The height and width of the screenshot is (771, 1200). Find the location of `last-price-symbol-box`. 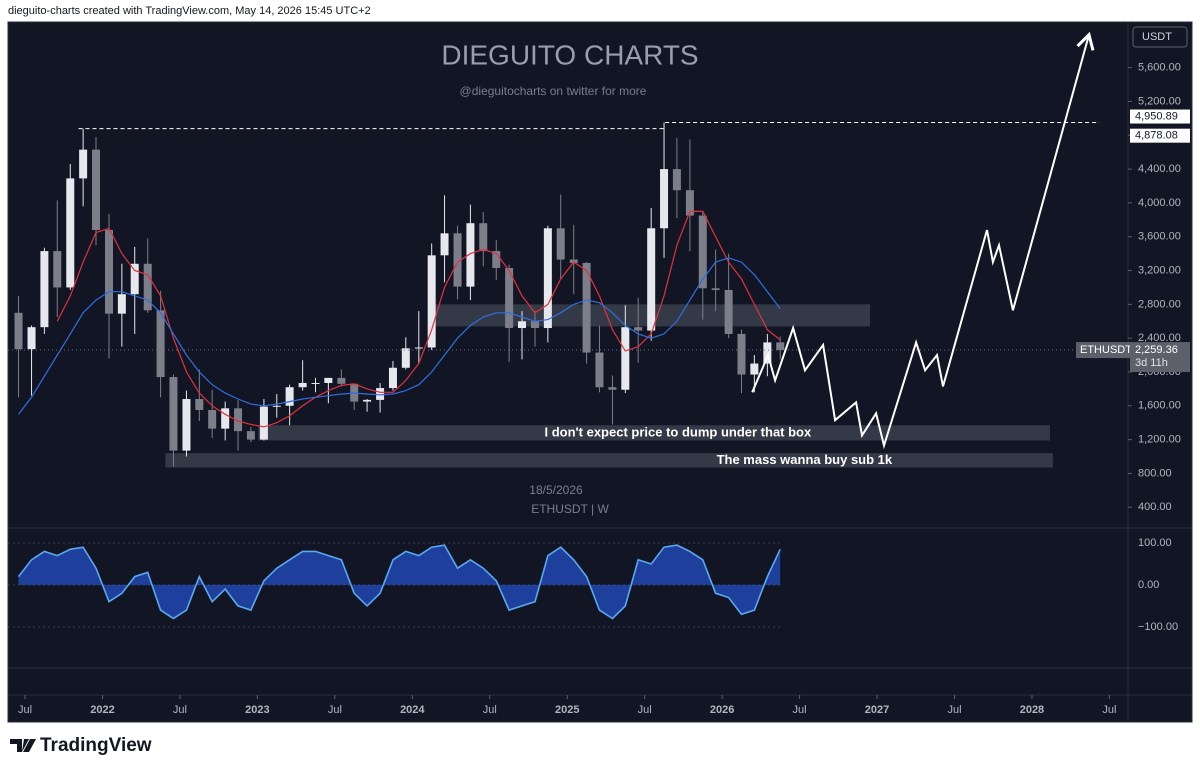

last-price-symbol-box is located at coordinates (1103, 350).